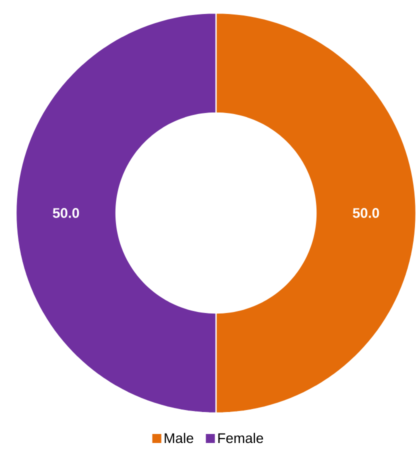 This screenshot has height=454, width=417. I want to click on legend-label: Male, so click(179, 438).